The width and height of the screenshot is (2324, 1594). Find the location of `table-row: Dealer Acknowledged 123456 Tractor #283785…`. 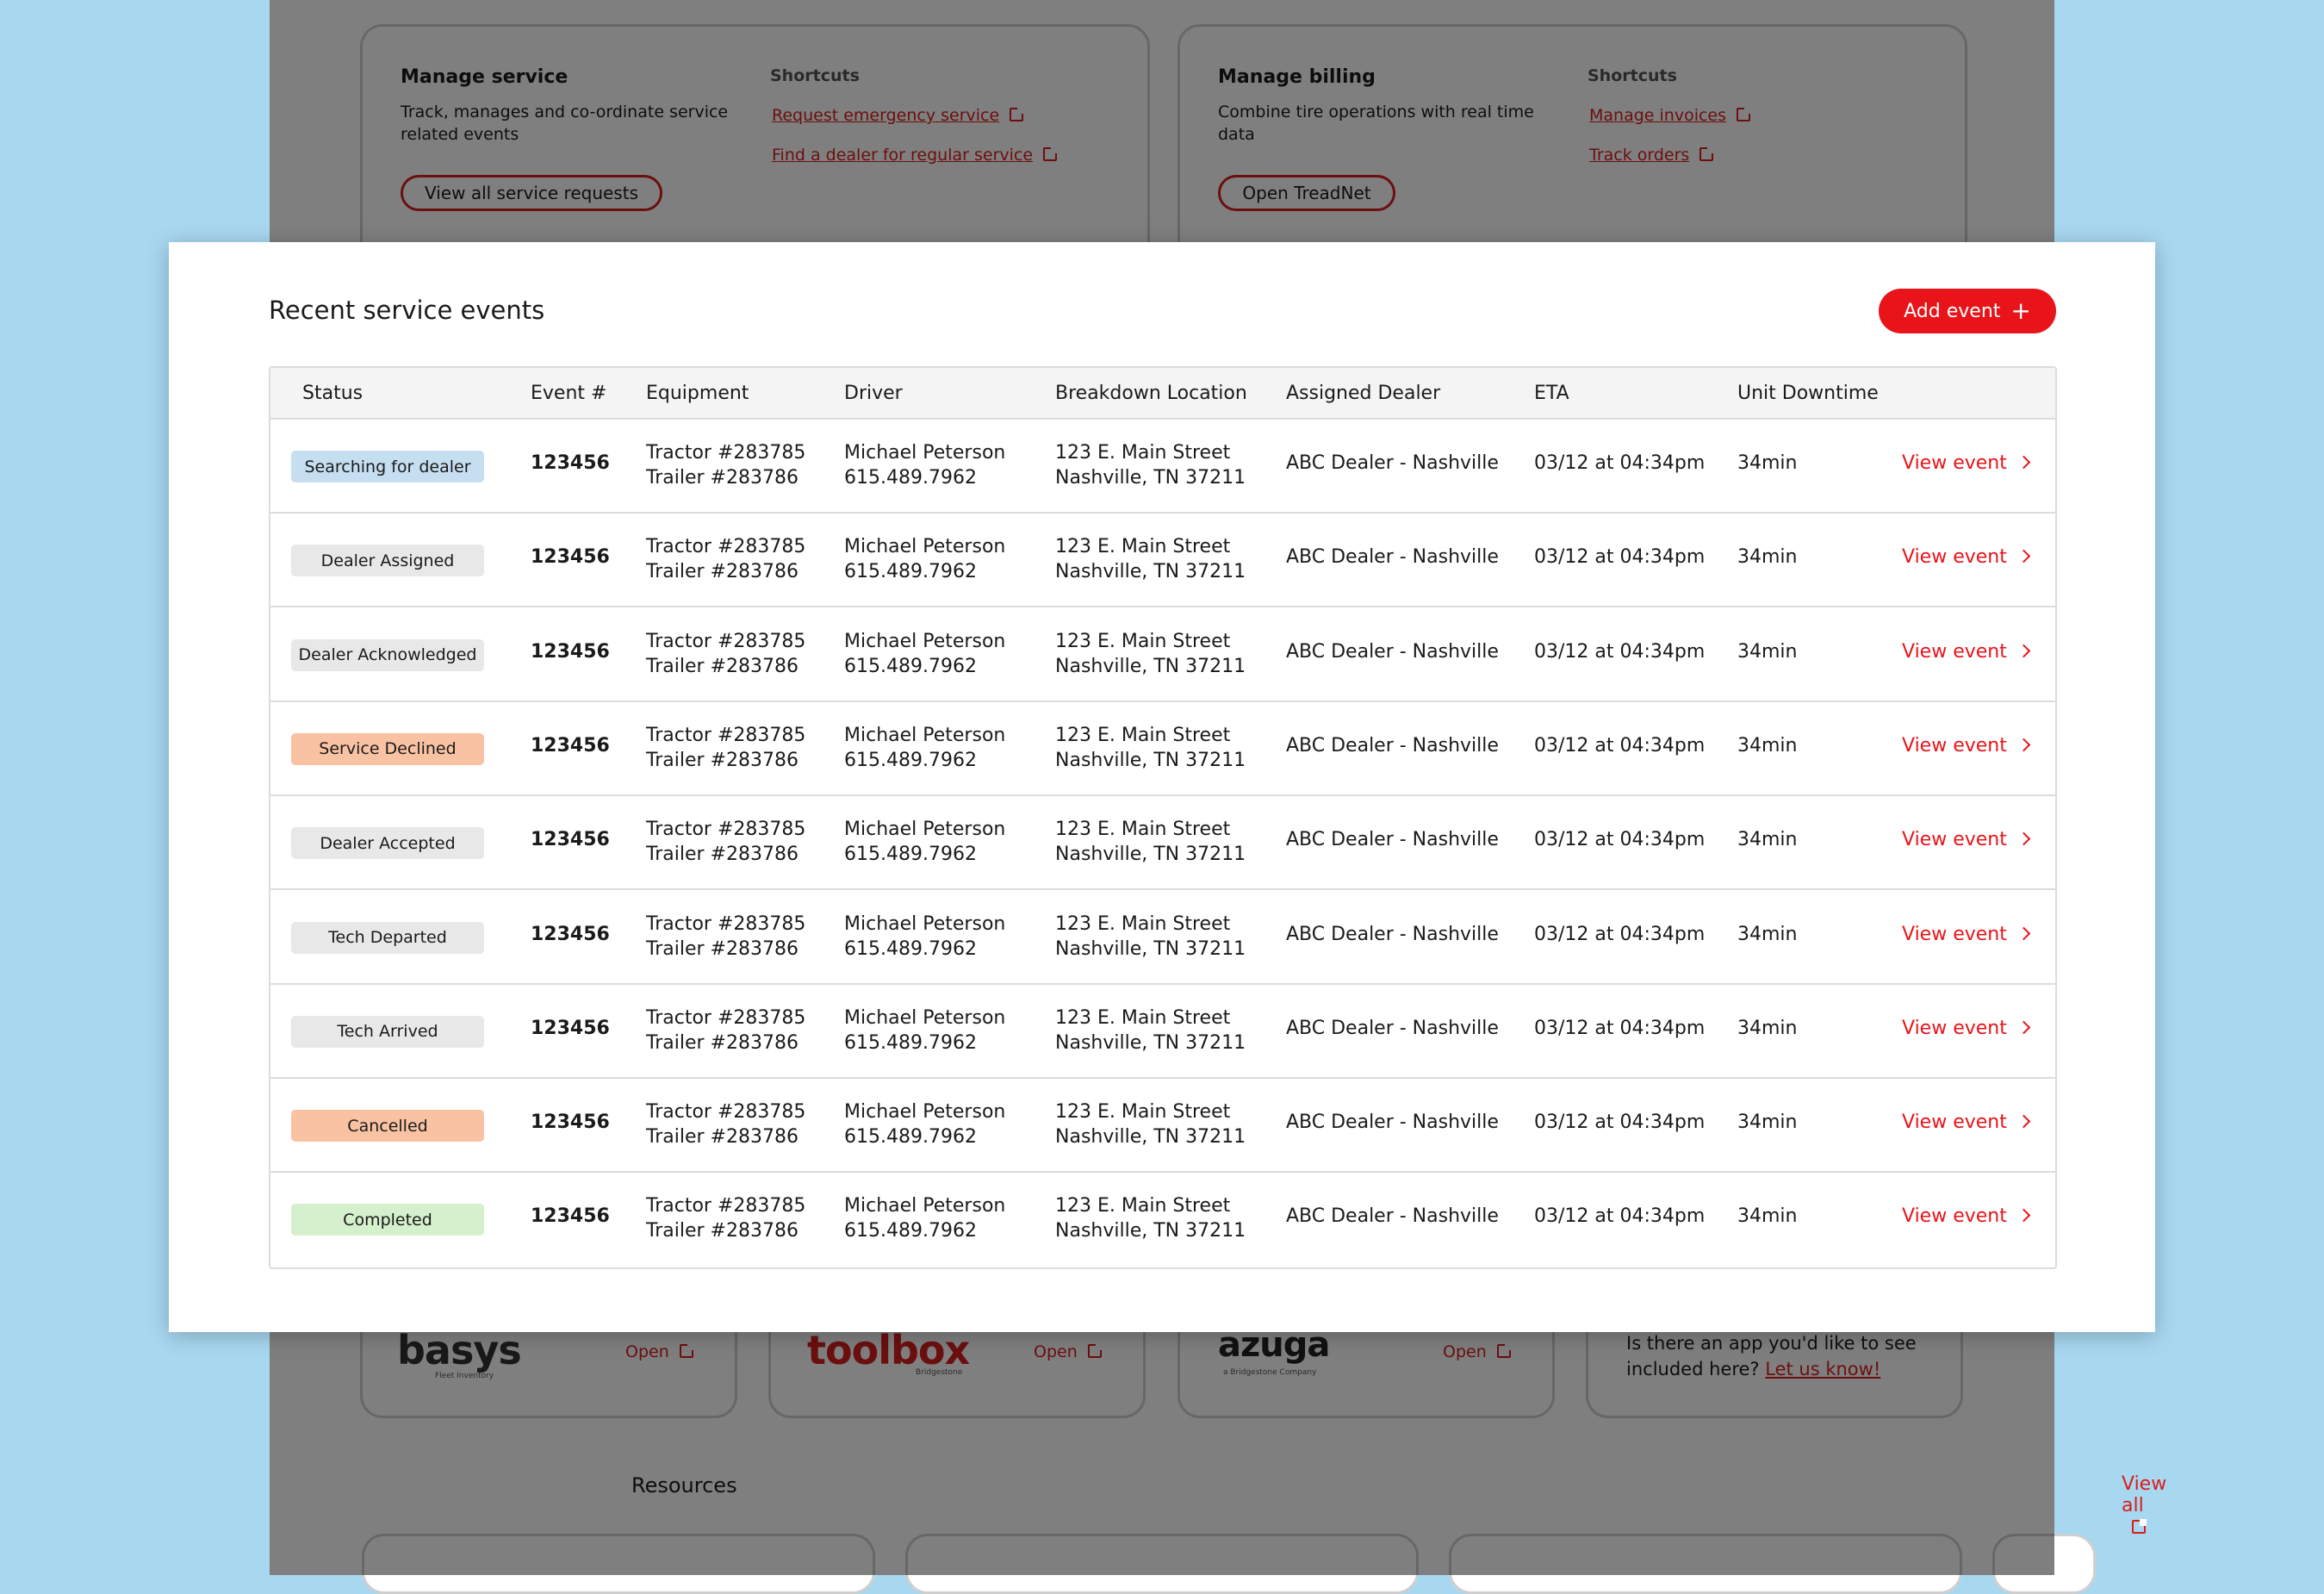

table-row: Dealer Acknowledged 123456 Tractor #283785… is located at coordinates (1162, 655).